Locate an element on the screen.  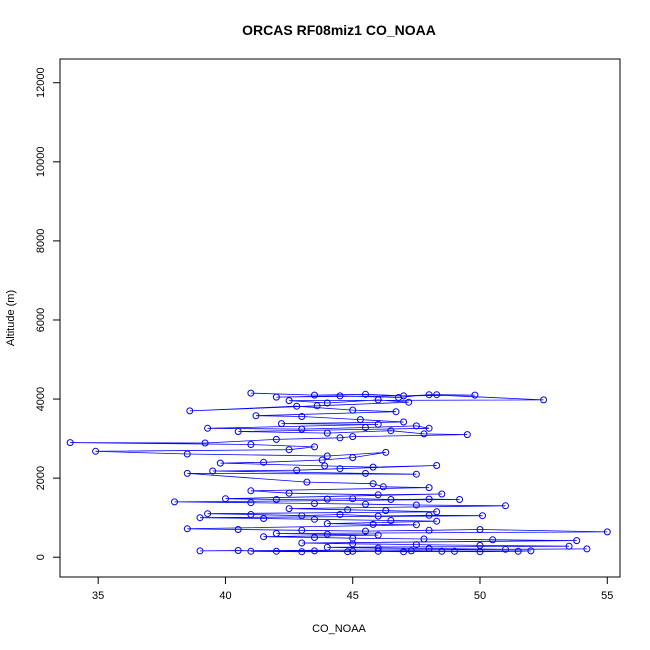
y-tick-label: 8000 is located at coordinates (41, 241).